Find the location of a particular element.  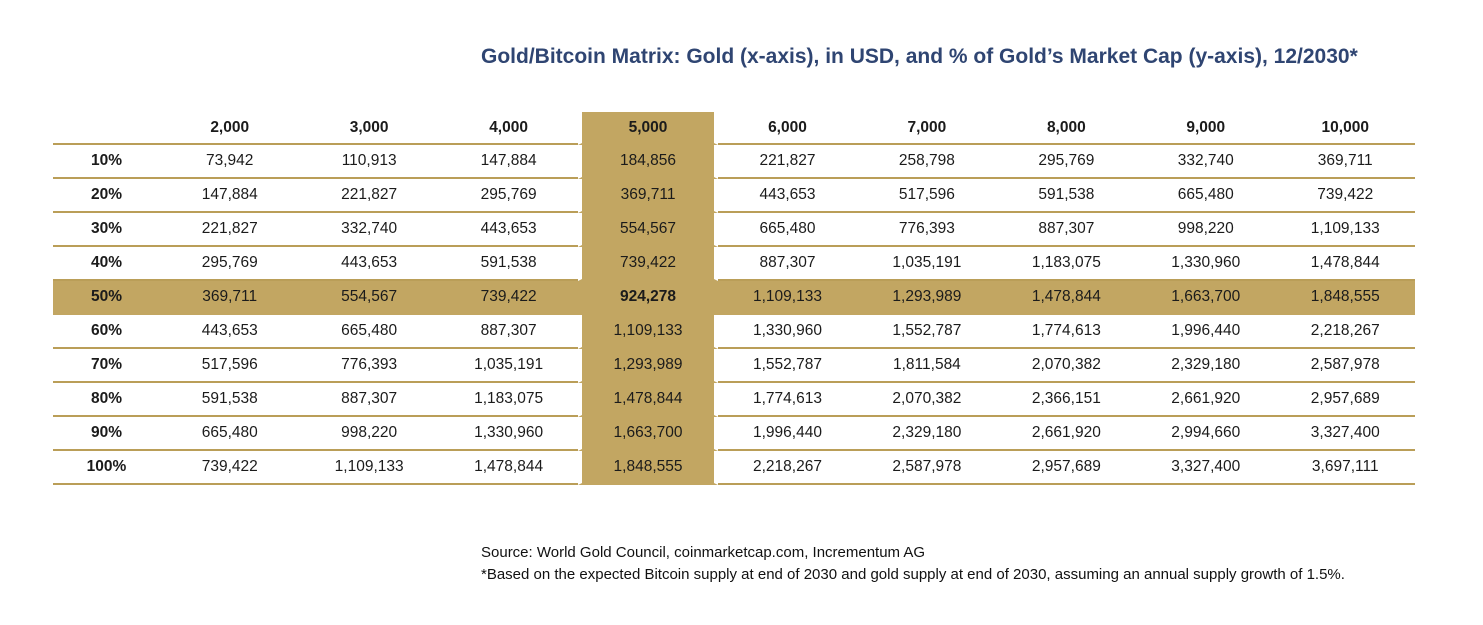

row-label: 90% is located at coordinates (106, 434).